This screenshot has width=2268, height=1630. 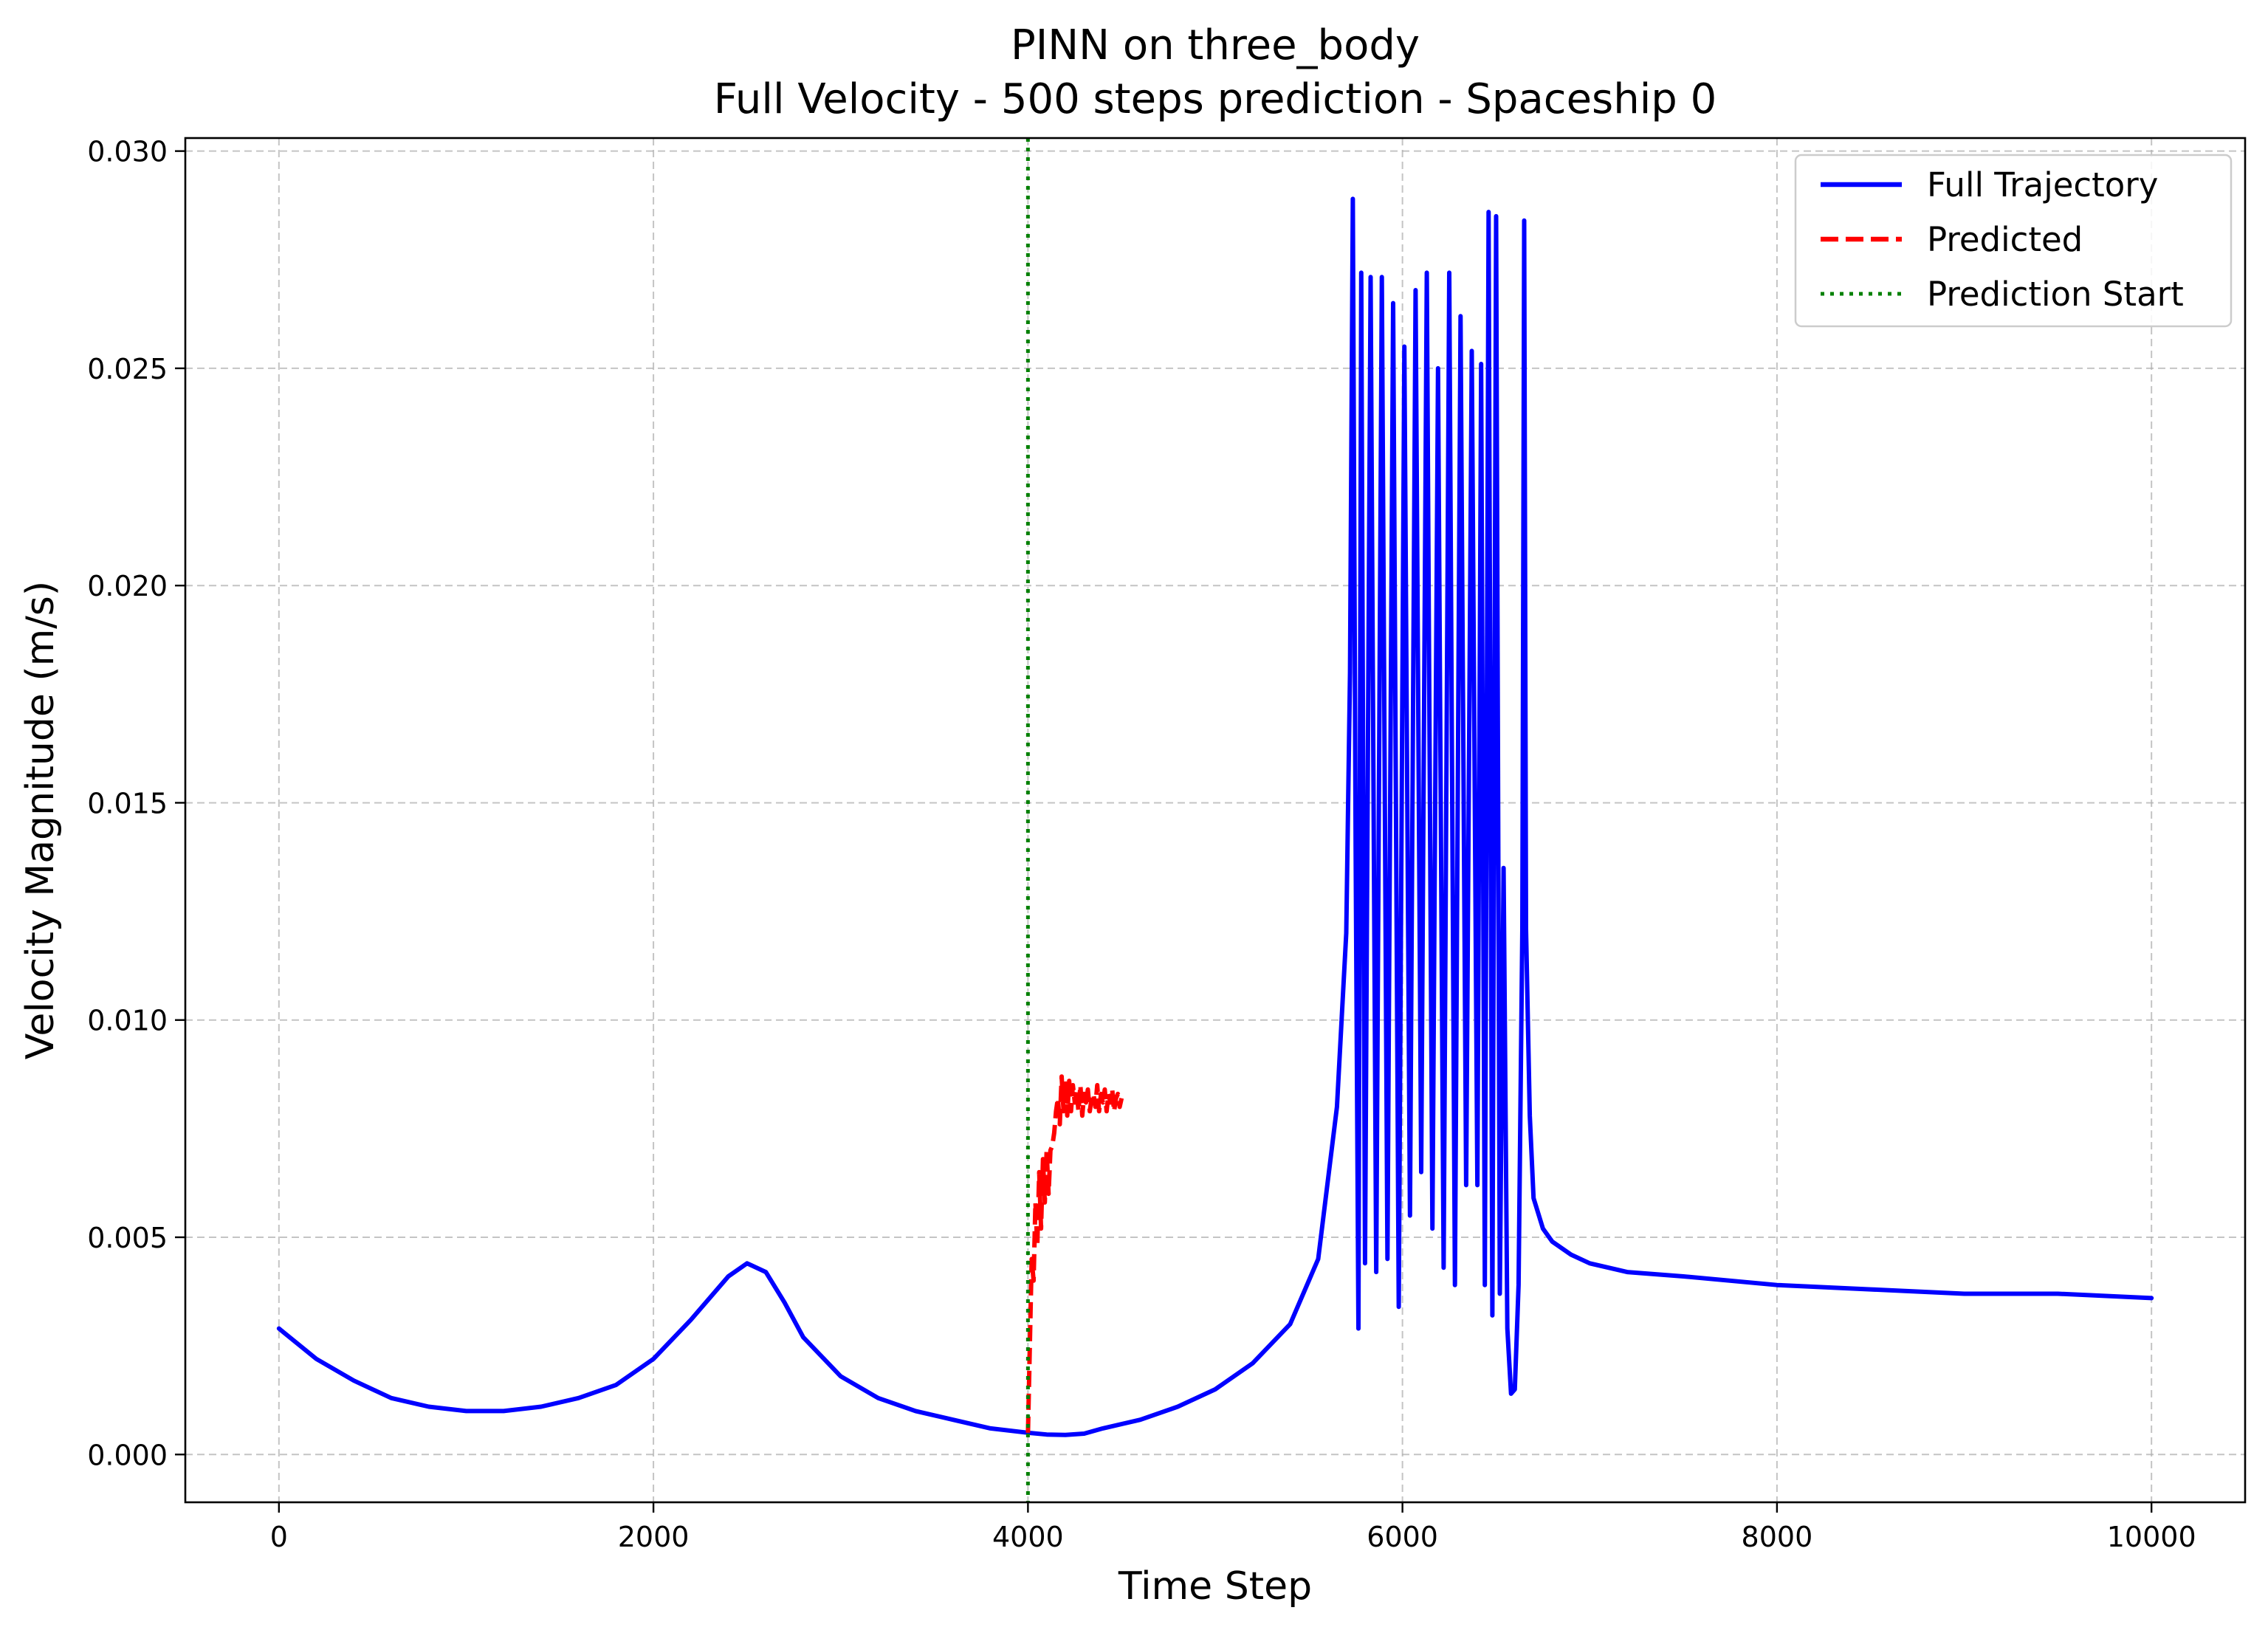 What do you see at coordinates (40, 820) in the screenshot?
I see `y-axis-label: Velocity Magnitude (m/s)` at bounding box center [40, 820].